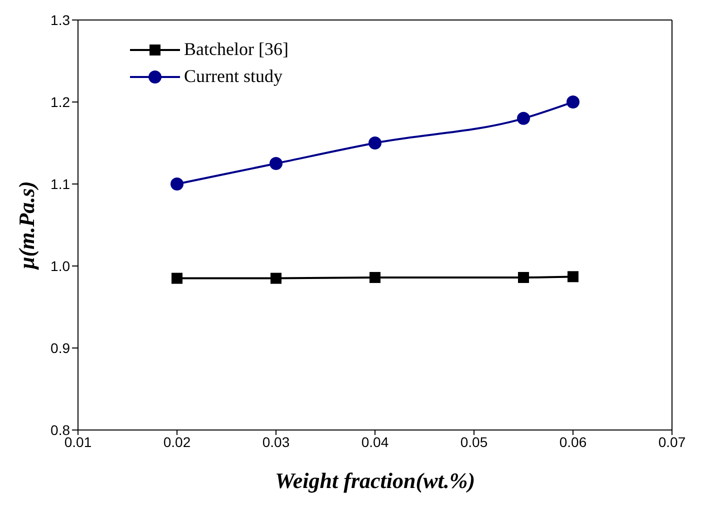 Image resolution: width=707 pixels, height=510 pixels. What do you see at coordinates (60, 20) in the screenshot?
I see `y-tick-label: 1.3` at bounding box center [60, 20].